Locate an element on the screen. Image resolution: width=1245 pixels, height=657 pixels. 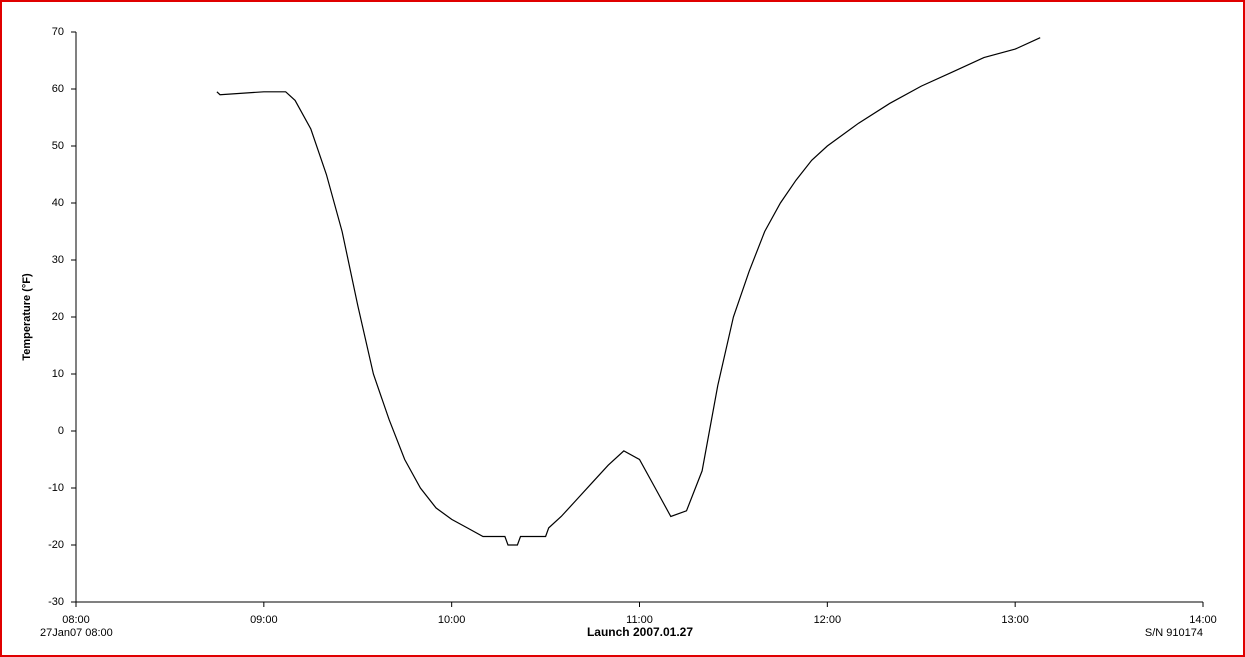
y-axis-label: Temperature (°F) is located at coordinates (27, 317).